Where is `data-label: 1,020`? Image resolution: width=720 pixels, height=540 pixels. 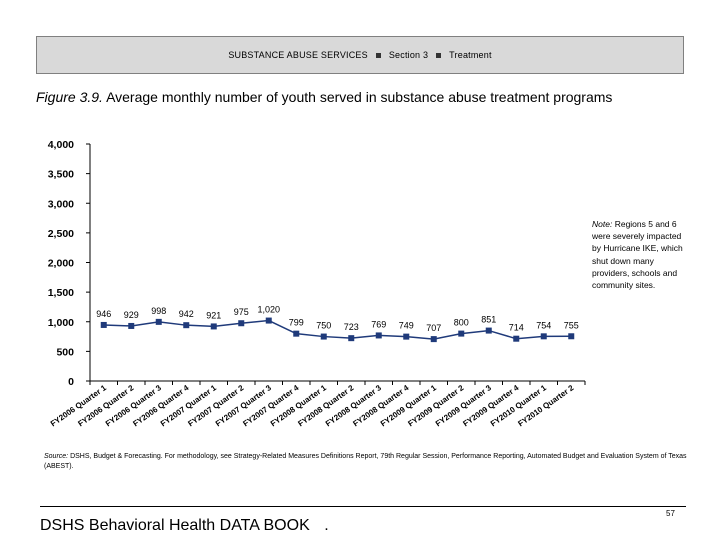
data-label: 1,020 is located at coordinates (268, 310).